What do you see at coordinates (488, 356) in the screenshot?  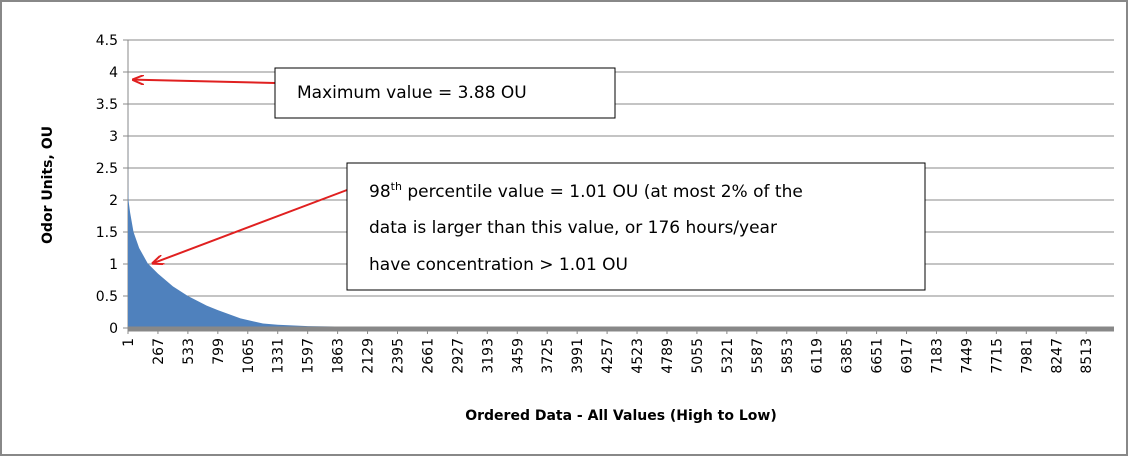 I see `x-tick-label: 3193` at bounding box center [488, 356].